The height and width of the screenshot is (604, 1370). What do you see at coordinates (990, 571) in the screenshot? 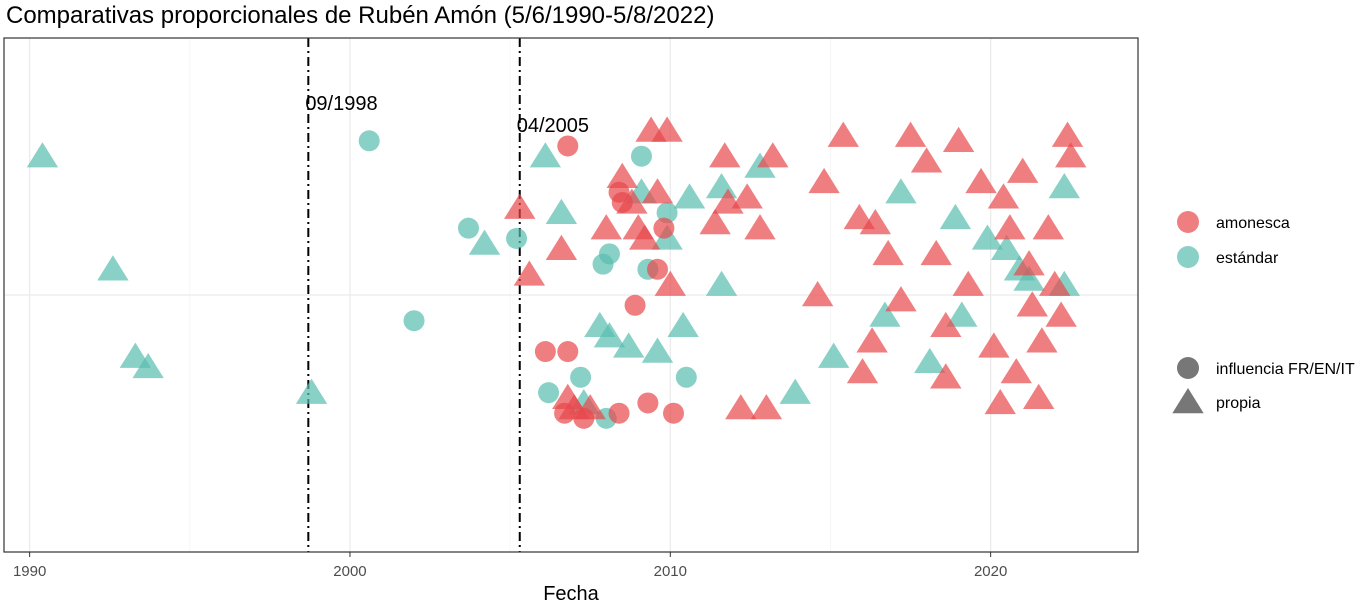
I see `x-tick-label: 2020` at bounding box center [990, 571].